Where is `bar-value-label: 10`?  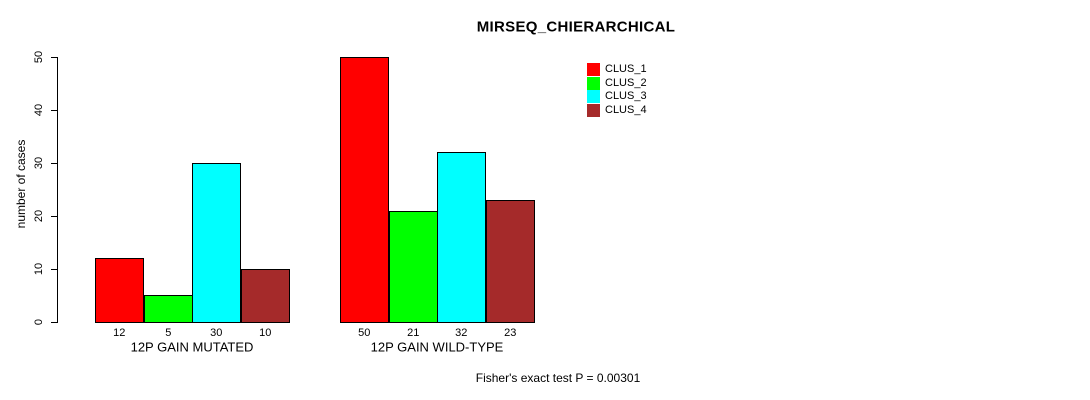 bar-value-label: 10 is located at coordinates (265, 333).